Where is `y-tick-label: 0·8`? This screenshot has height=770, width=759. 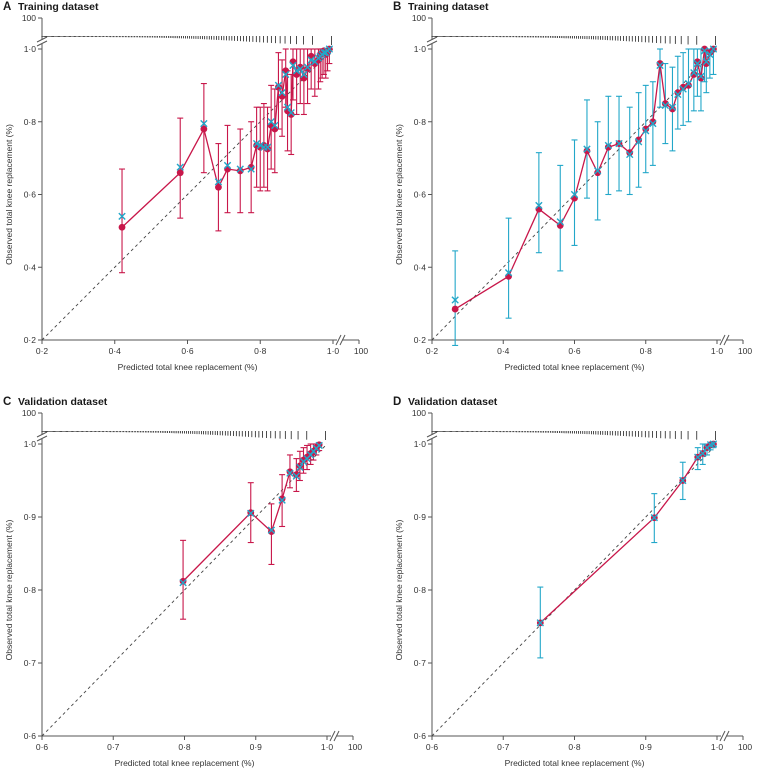
y-tick-label: 0·8 is located at coordinates (30, 590).